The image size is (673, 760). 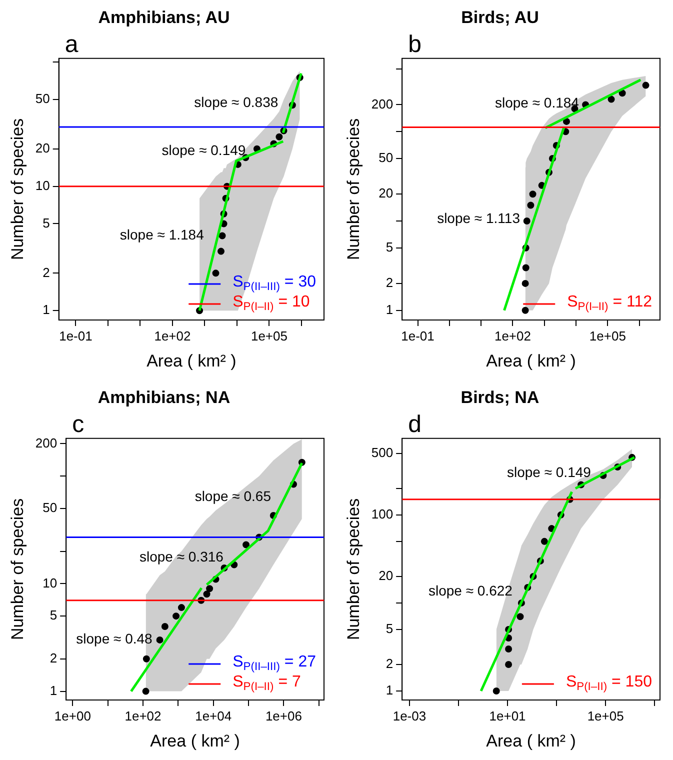 I want to click on text: b, so click(x=415, y=44).